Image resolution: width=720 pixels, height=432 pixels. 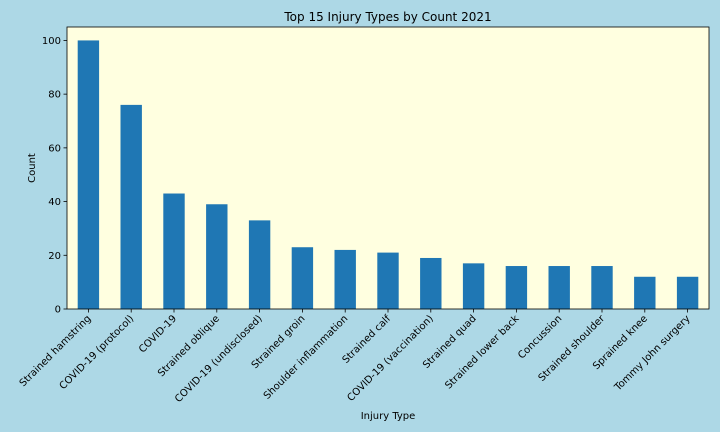 What do you see at coordinates (388, 416) in the screenshot?
I see `x-axis-label: Injury Type` at bounding box center [388, 416].